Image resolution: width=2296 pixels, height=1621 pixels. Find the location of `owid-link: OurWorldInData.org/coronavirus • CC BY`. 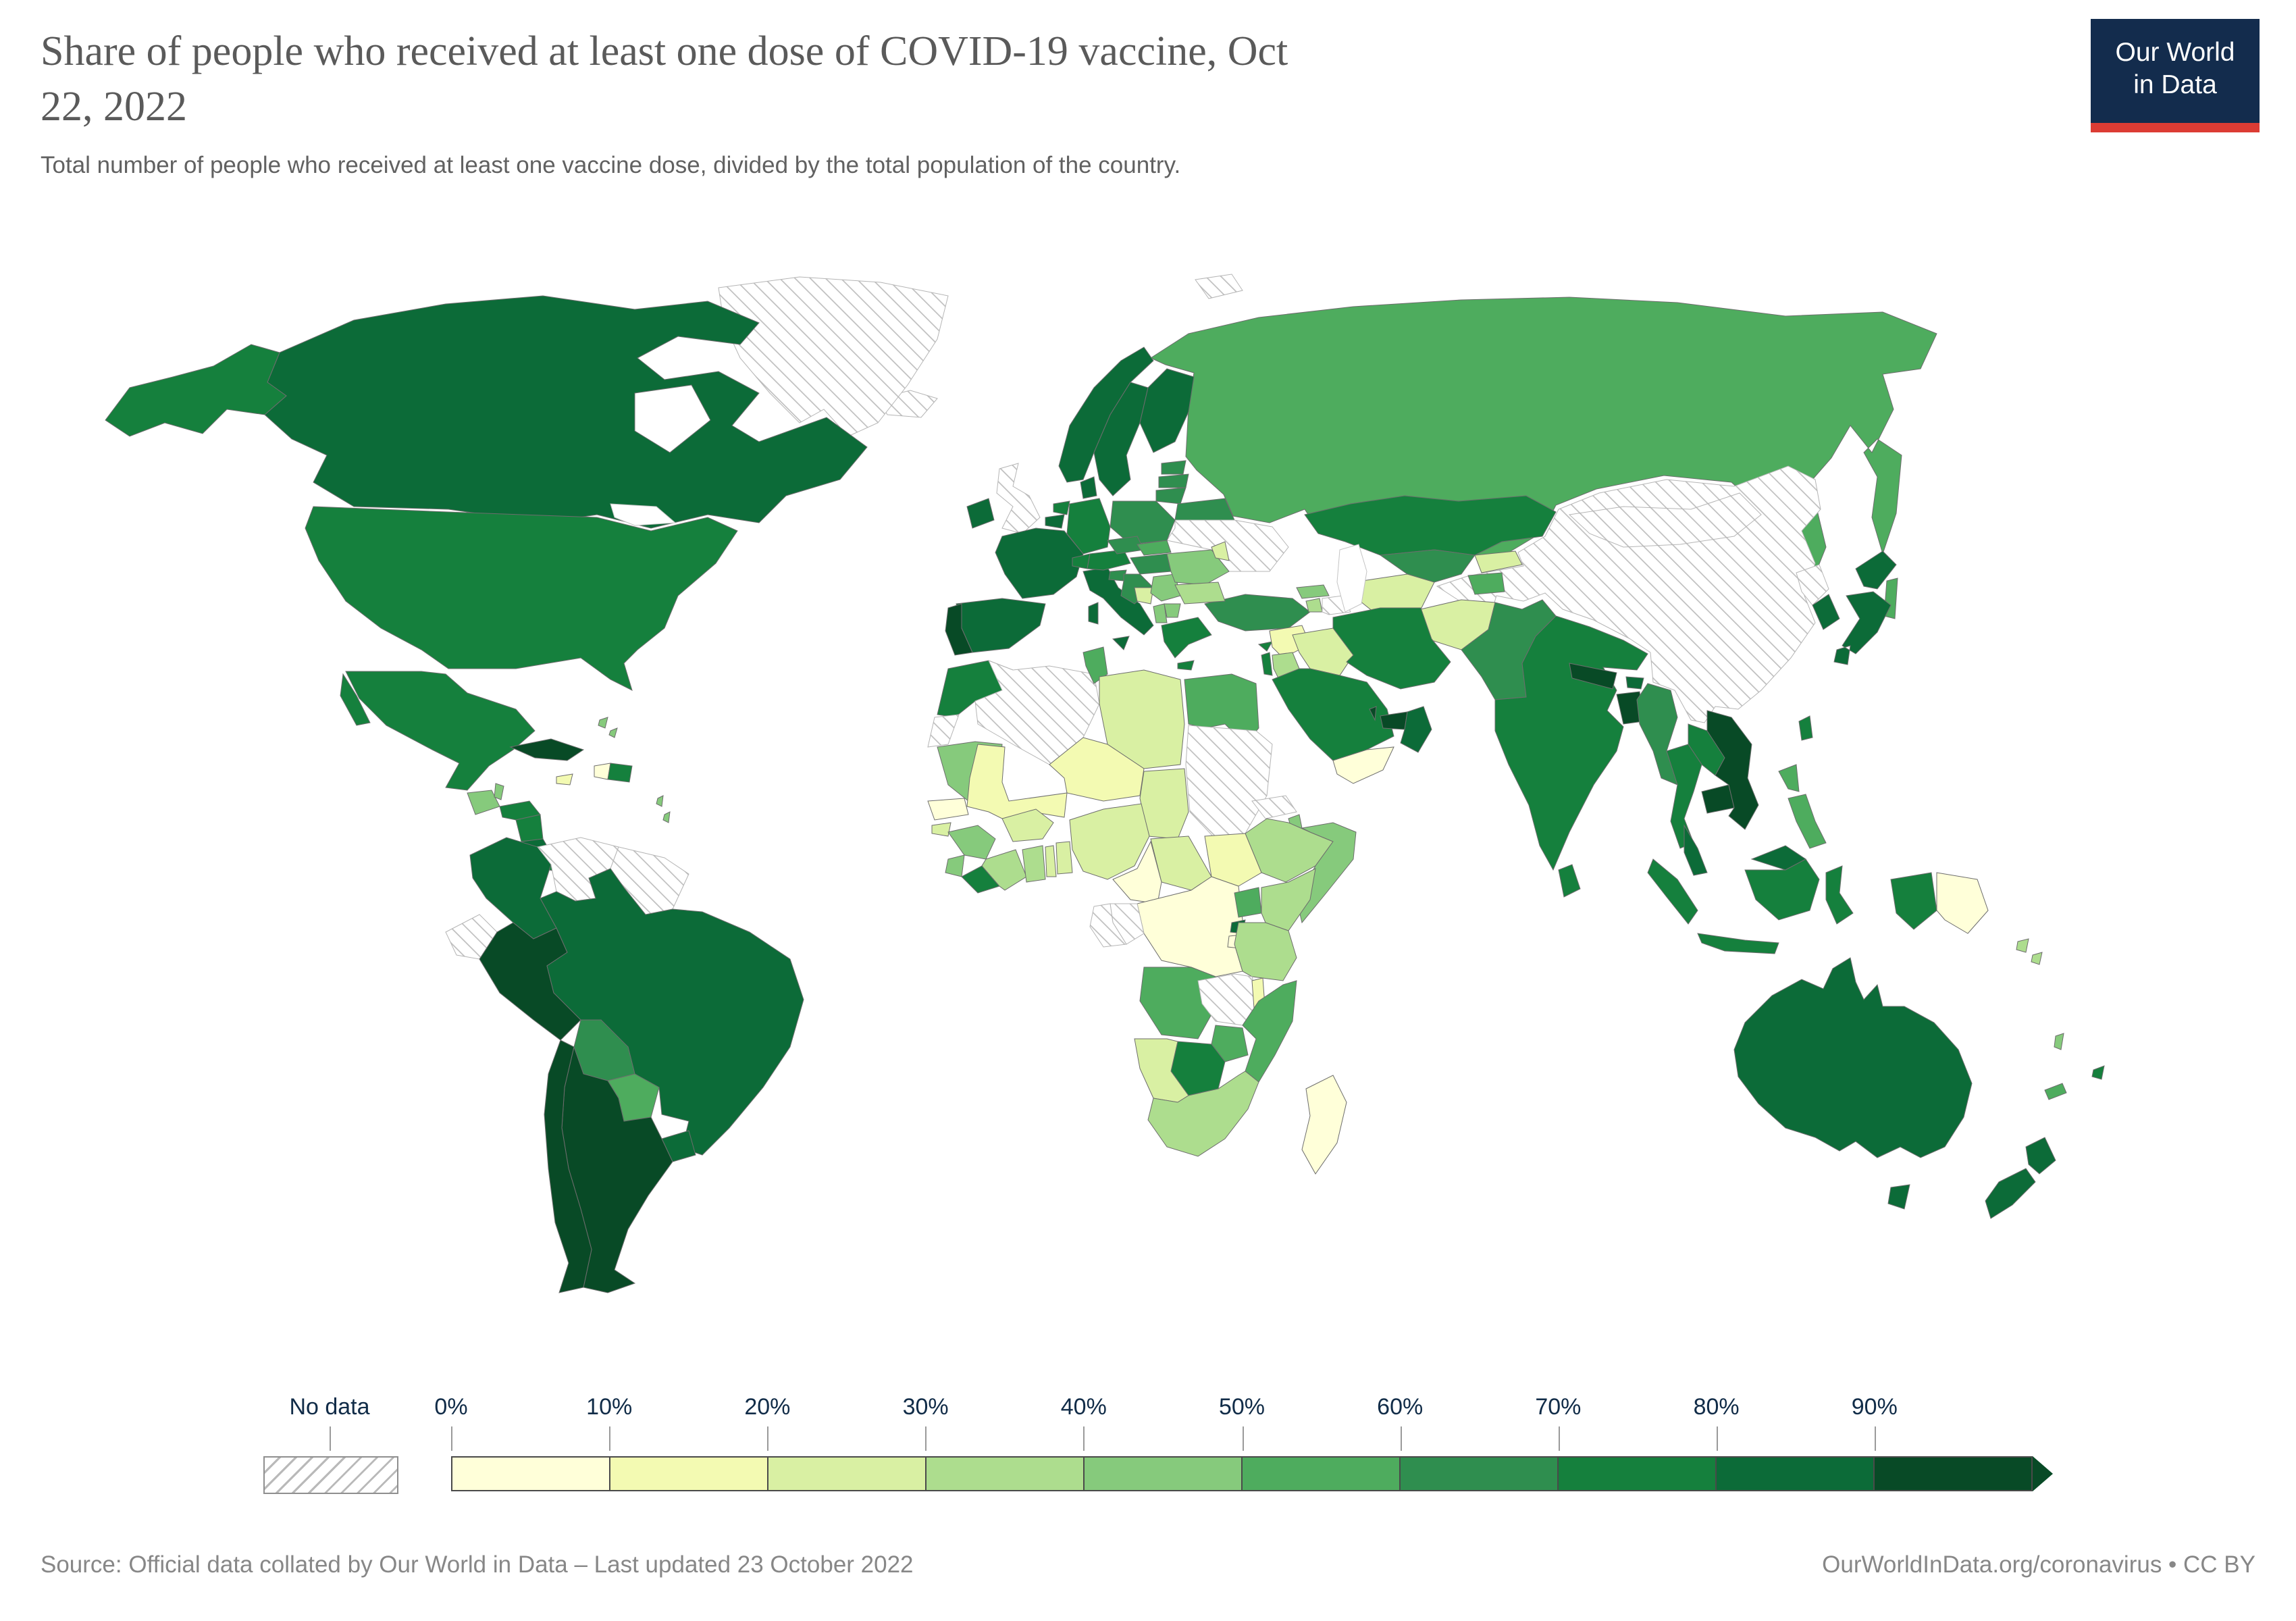

owid-link: OurWorldInData.org/coronavirus • CC BY is located at coordinates (2038, 1564).